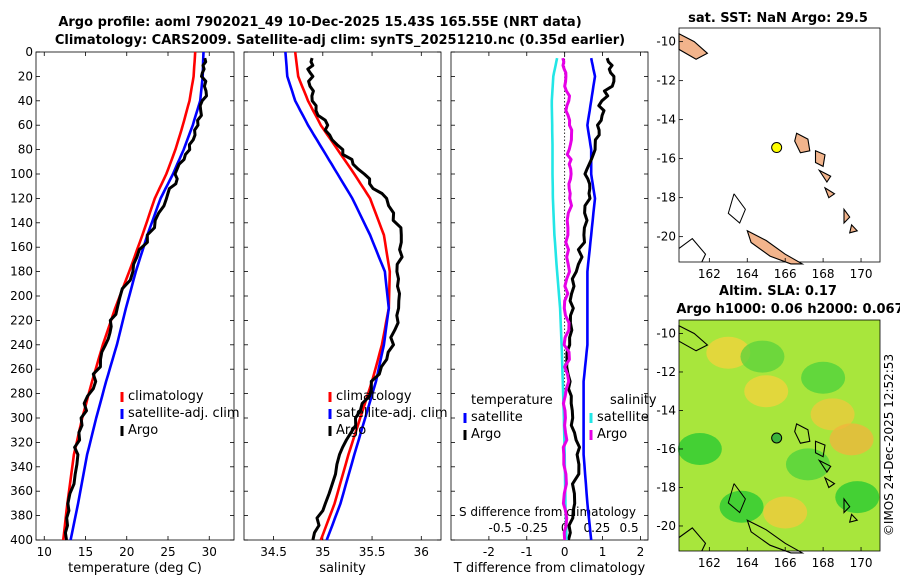 The width and height of the screenshot is (900, 580). What do you see at coordinates (629, 528) in the screenshot?
I see `s-tick-label: 0.5` at bounding box center [629, 528].